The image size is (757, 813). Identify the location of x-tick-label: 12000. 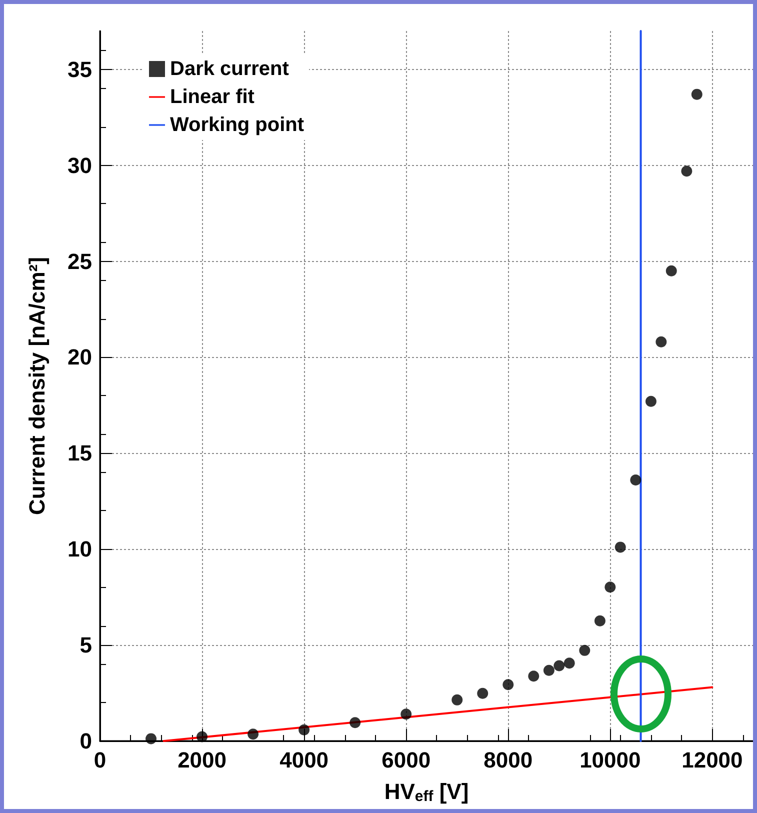
(712, 760).